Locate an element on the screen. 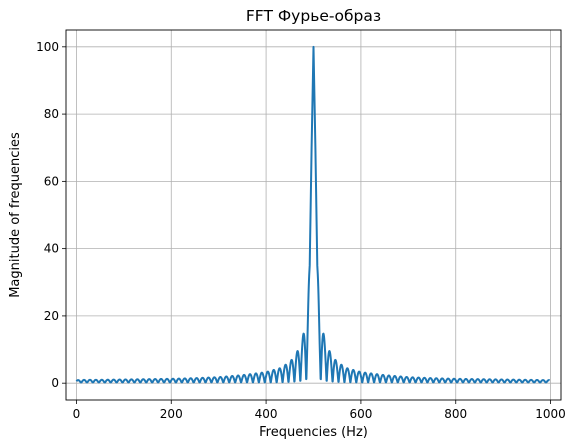  x-tick-label: 0 is located at coordinates (77, 414).